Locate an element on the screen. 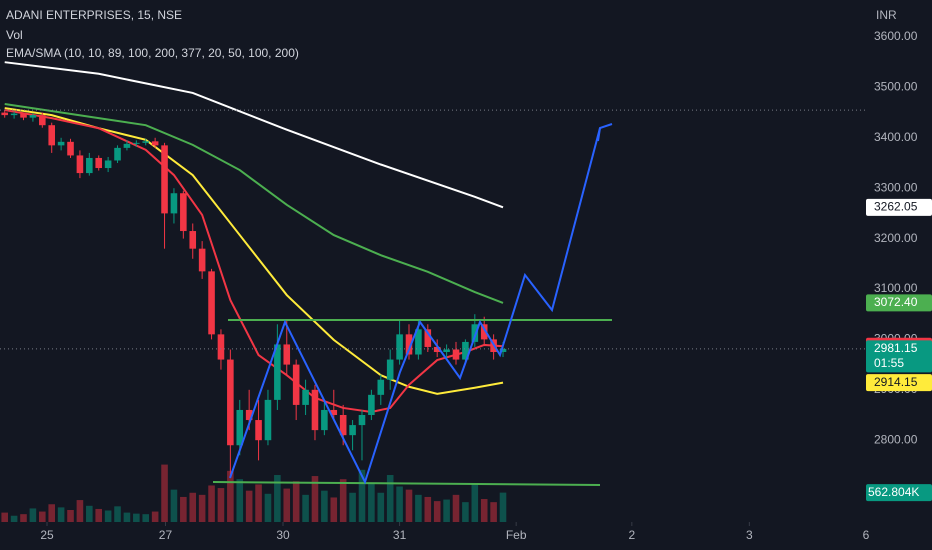 The image size is (932, 550). volume-label-box is located at coordinates (899, 493).